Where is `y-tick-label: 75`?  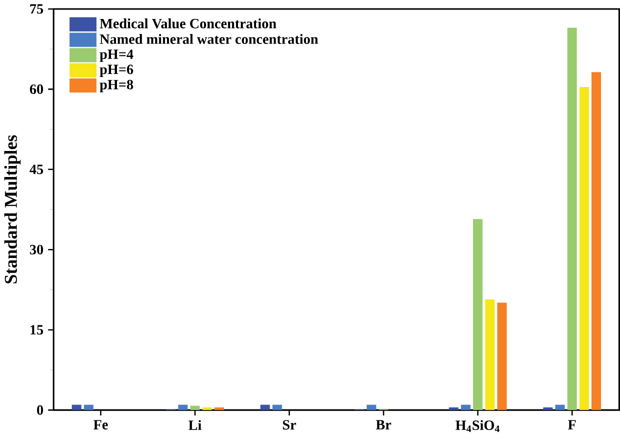 y-tick-label: 75 is located at coordinates (37, 9).